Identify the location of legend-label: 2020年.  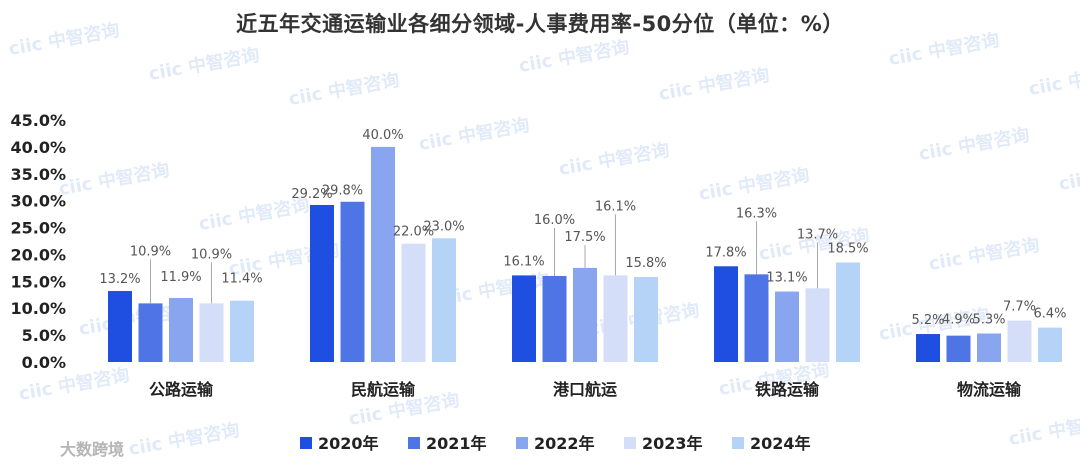
(348, 443).